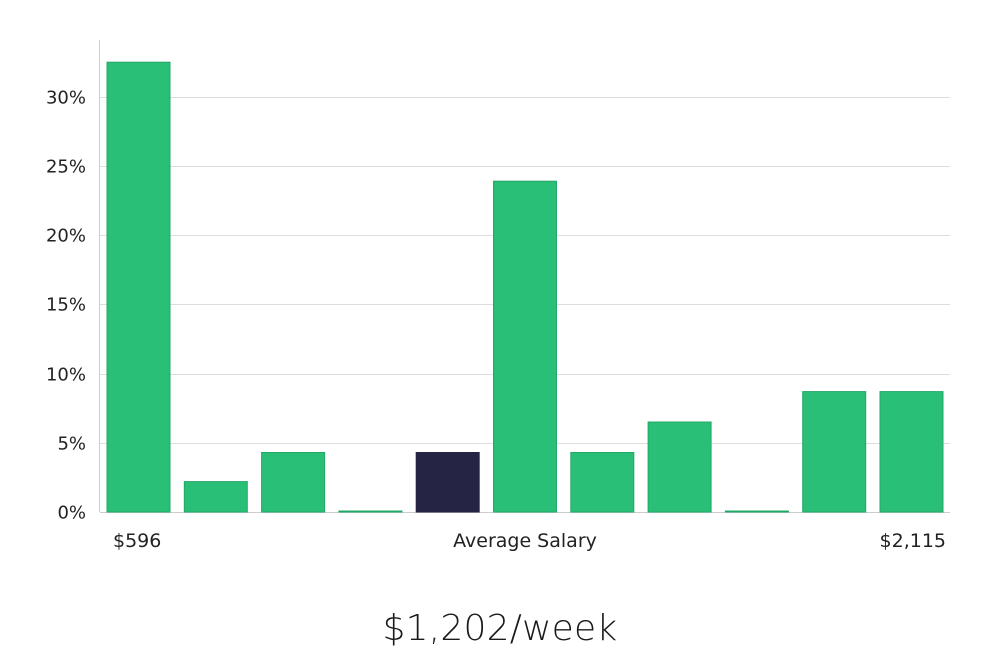  Describe the element at coordinates (525, 541) in the screenshot. I see `x-label-average: Average Salary` at that location.